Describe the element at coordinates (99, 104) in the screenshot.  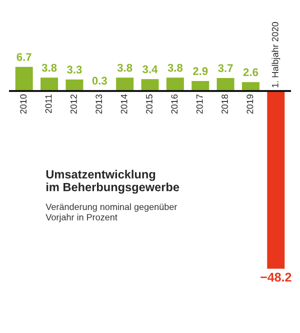
I see `x-tick-label: 2013` at that location.